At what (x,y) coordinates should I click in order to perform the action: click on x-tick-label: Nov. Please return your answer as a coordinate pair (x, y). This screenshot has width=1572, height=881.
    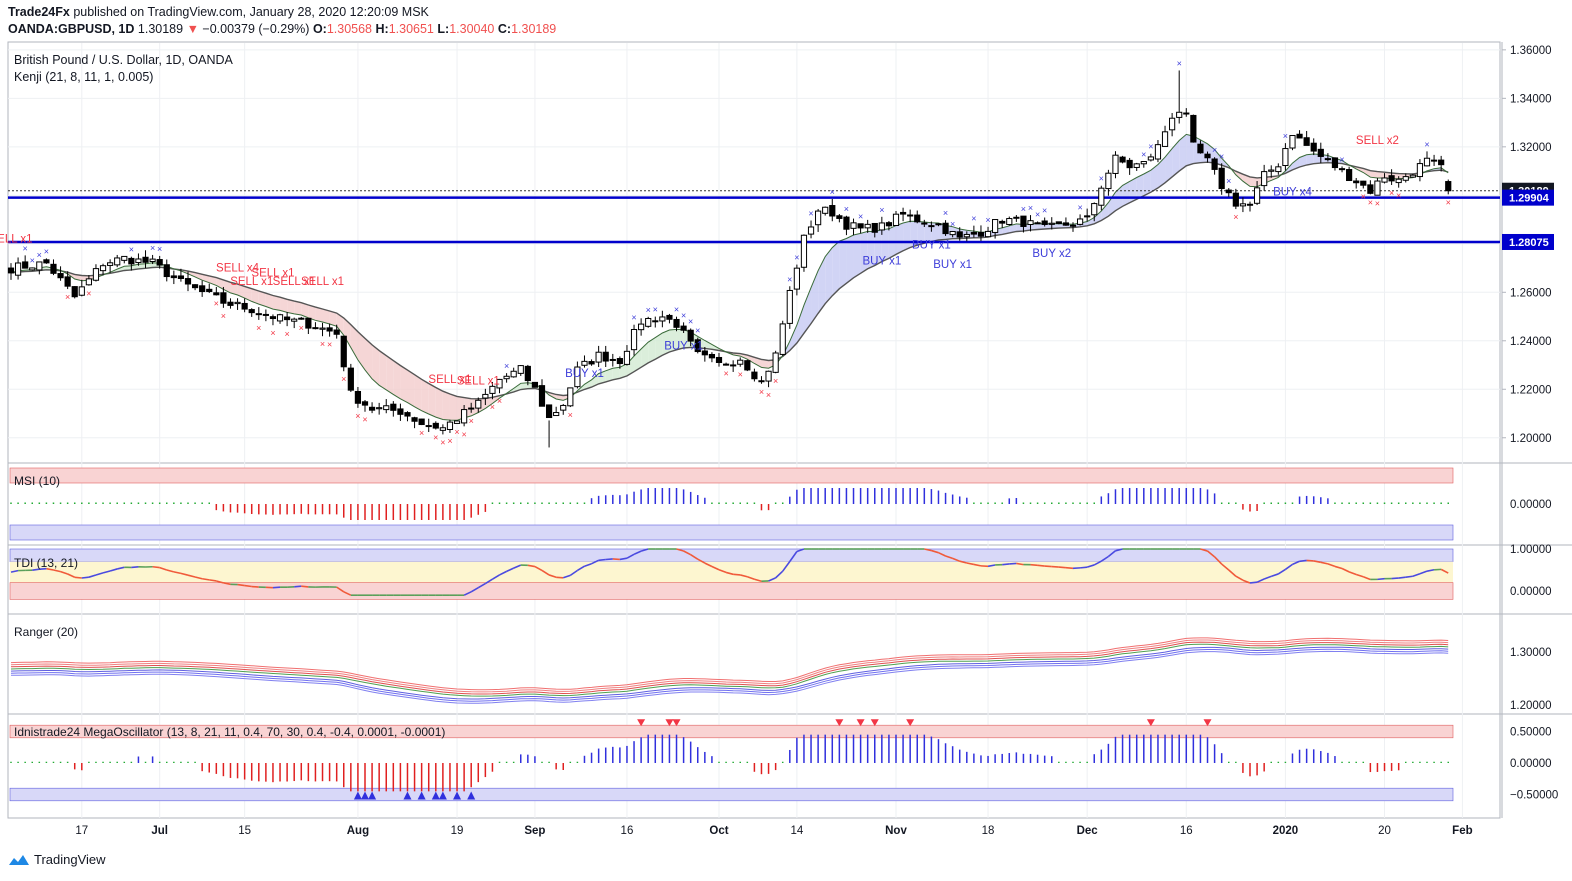
    Looking at the image, I should click on (896, 831).